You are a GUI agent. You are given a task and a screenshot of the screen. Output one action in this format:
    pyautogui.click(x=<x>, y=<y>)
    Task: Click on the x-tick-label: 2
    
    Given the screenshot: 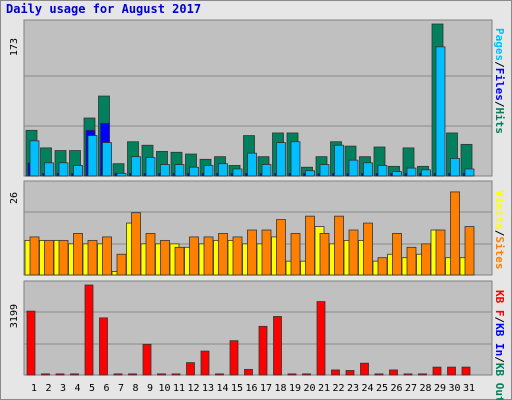 What is the action you would take?
    pyautogui.click(x=48, y=388)
    